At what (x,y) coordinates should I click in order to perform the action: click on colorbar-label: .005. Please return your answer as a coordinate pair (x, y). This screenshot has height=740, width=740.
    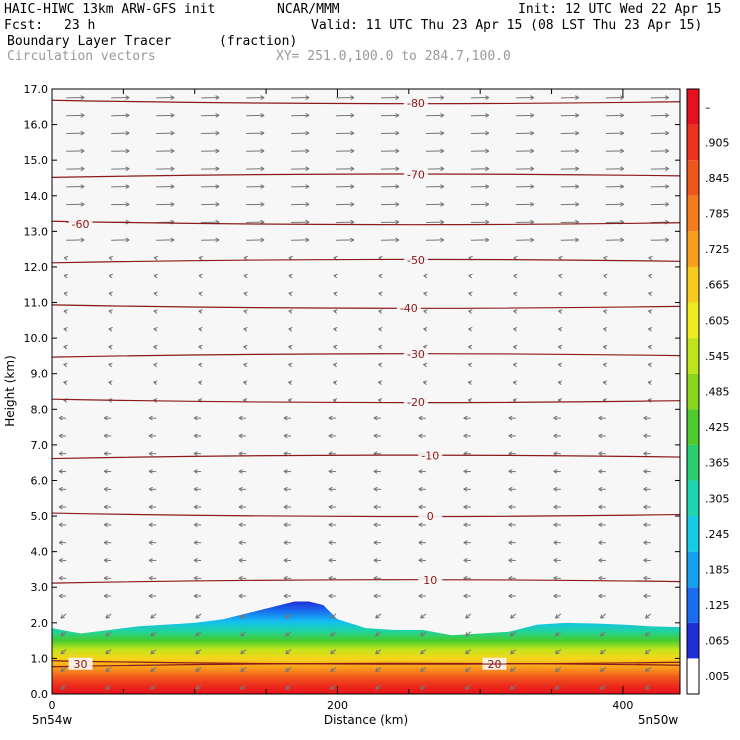
    Looking at the image, I should click on (717, 676).